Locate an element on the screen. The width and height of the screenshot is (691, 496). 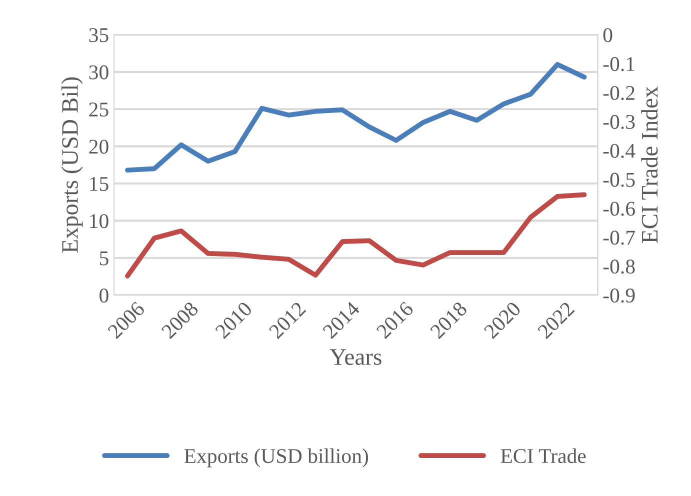
y2-axis-title: ECI Trade Index is located at coordinates (649, 164).